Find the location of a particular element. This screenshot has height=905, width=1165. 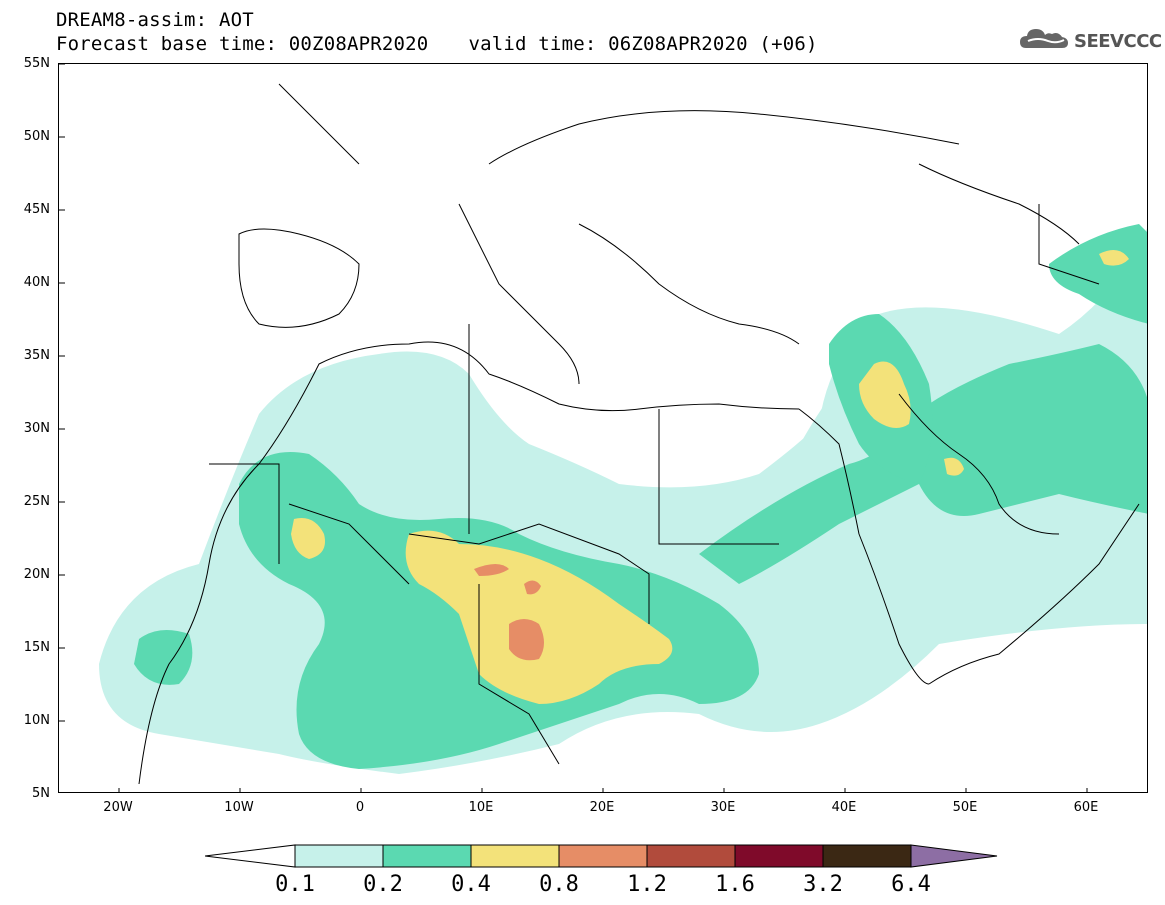

lon-label: 10W is located at coordinates (239, 807).